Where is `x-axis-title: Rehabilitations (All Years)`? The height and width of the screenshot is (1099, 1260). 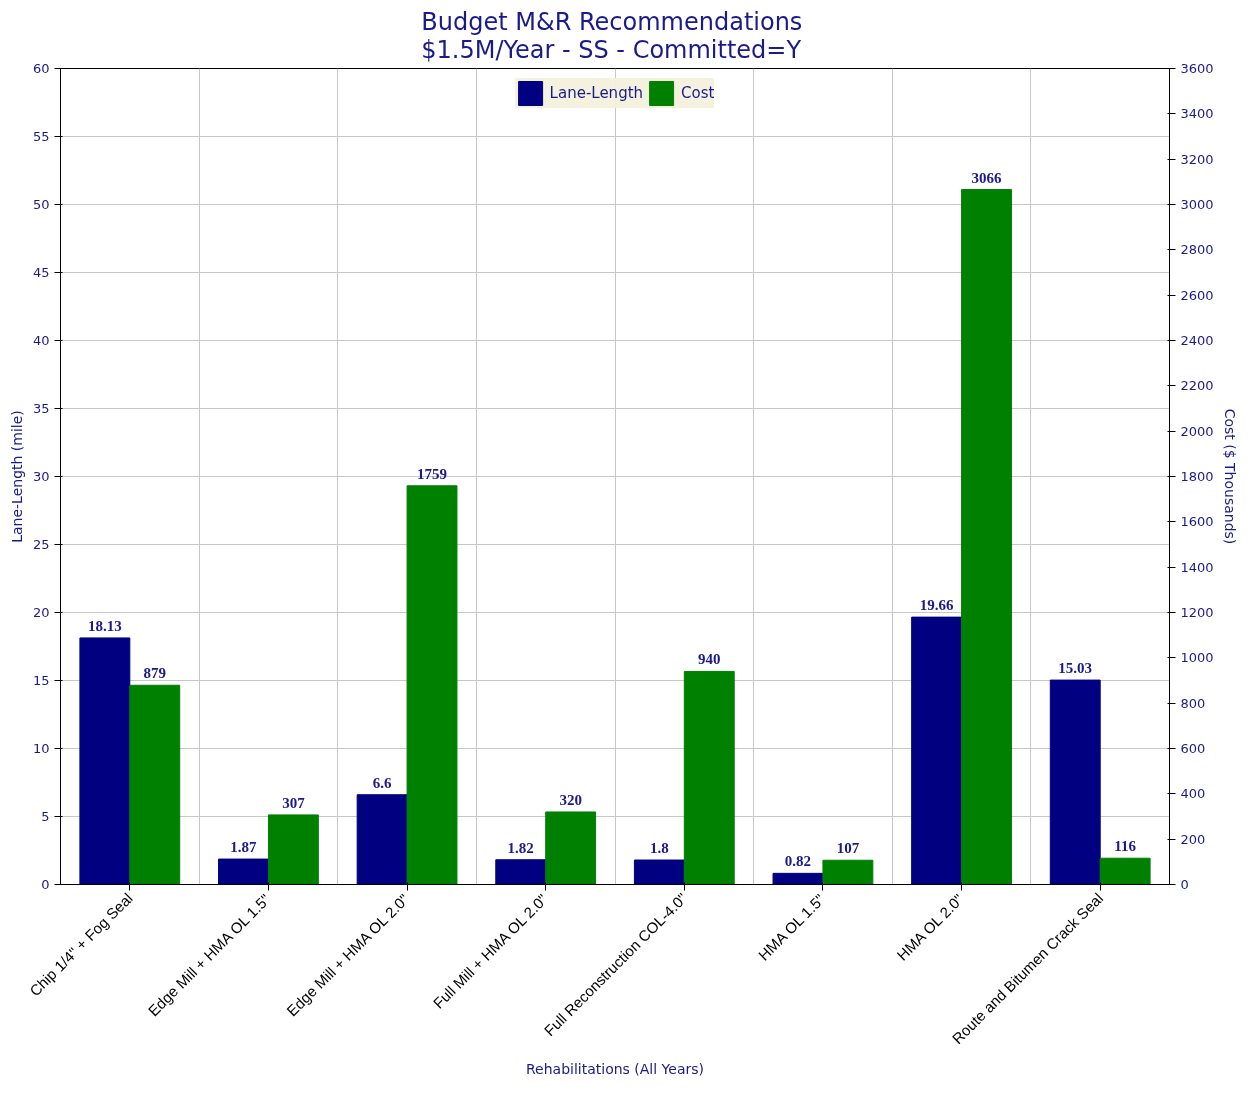 x-axis-title: Rehabilitations (All Years) is located at coordinates (615, 1069).